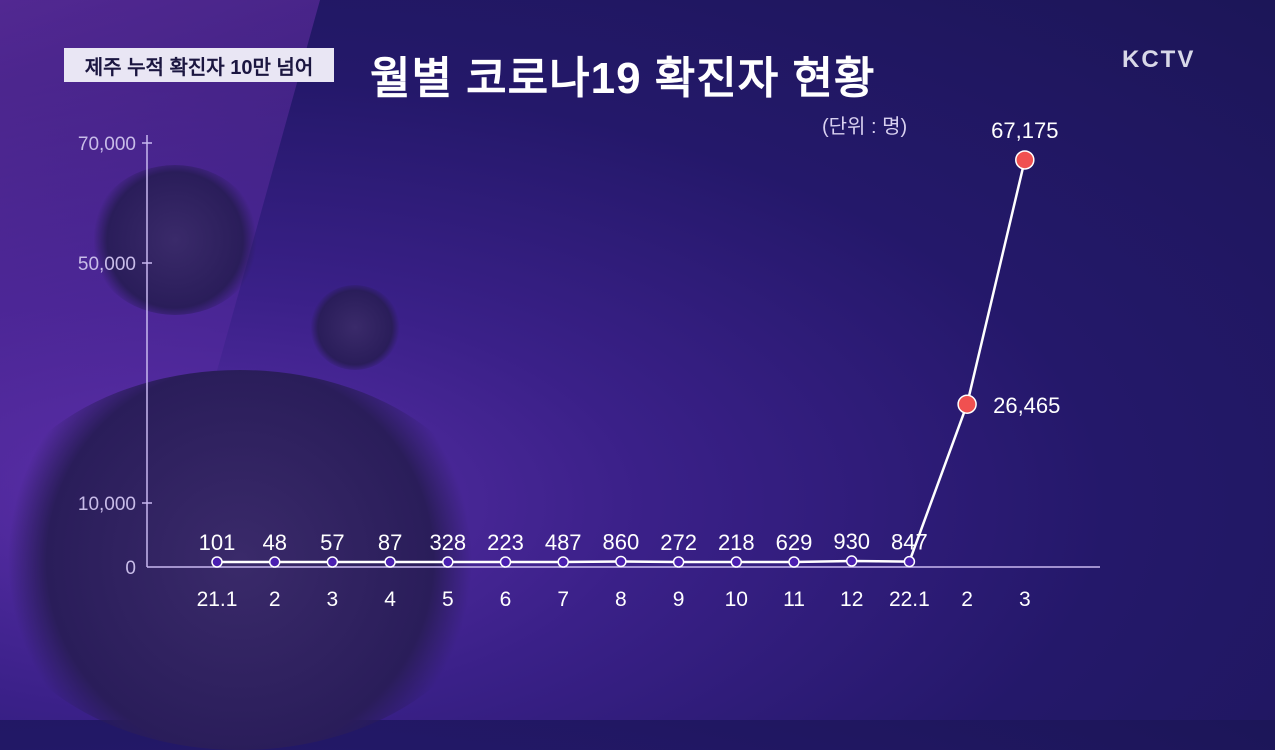 The width and height of the screenshot is (1275, 750). Describe the element at coordinates (390, 599) in the screenshot. I see `x-tick-label: 4` at that location.